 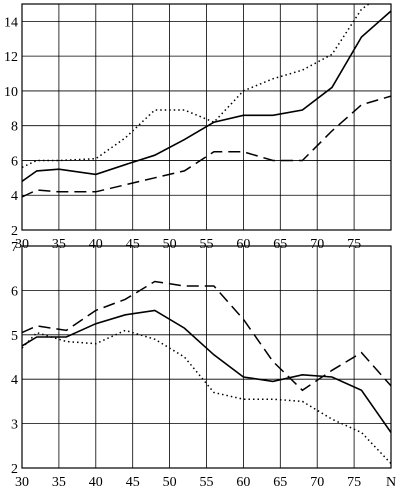 I want to click on y-tick-label: 3, so click(x=14, y=425).